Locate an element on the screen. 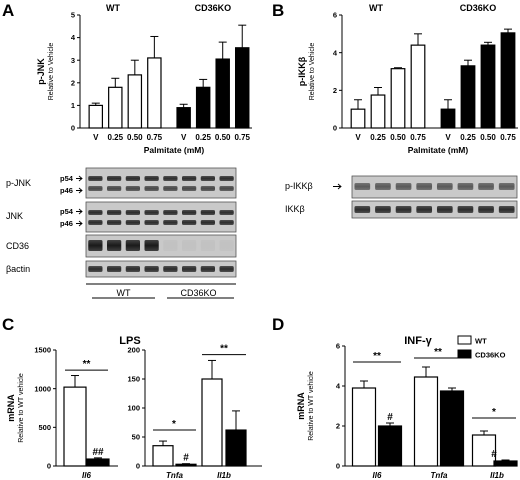 This screenshot has width=520, height=480. chart-c2-y-tick-label: 50 is located at coordinates (136, 437).